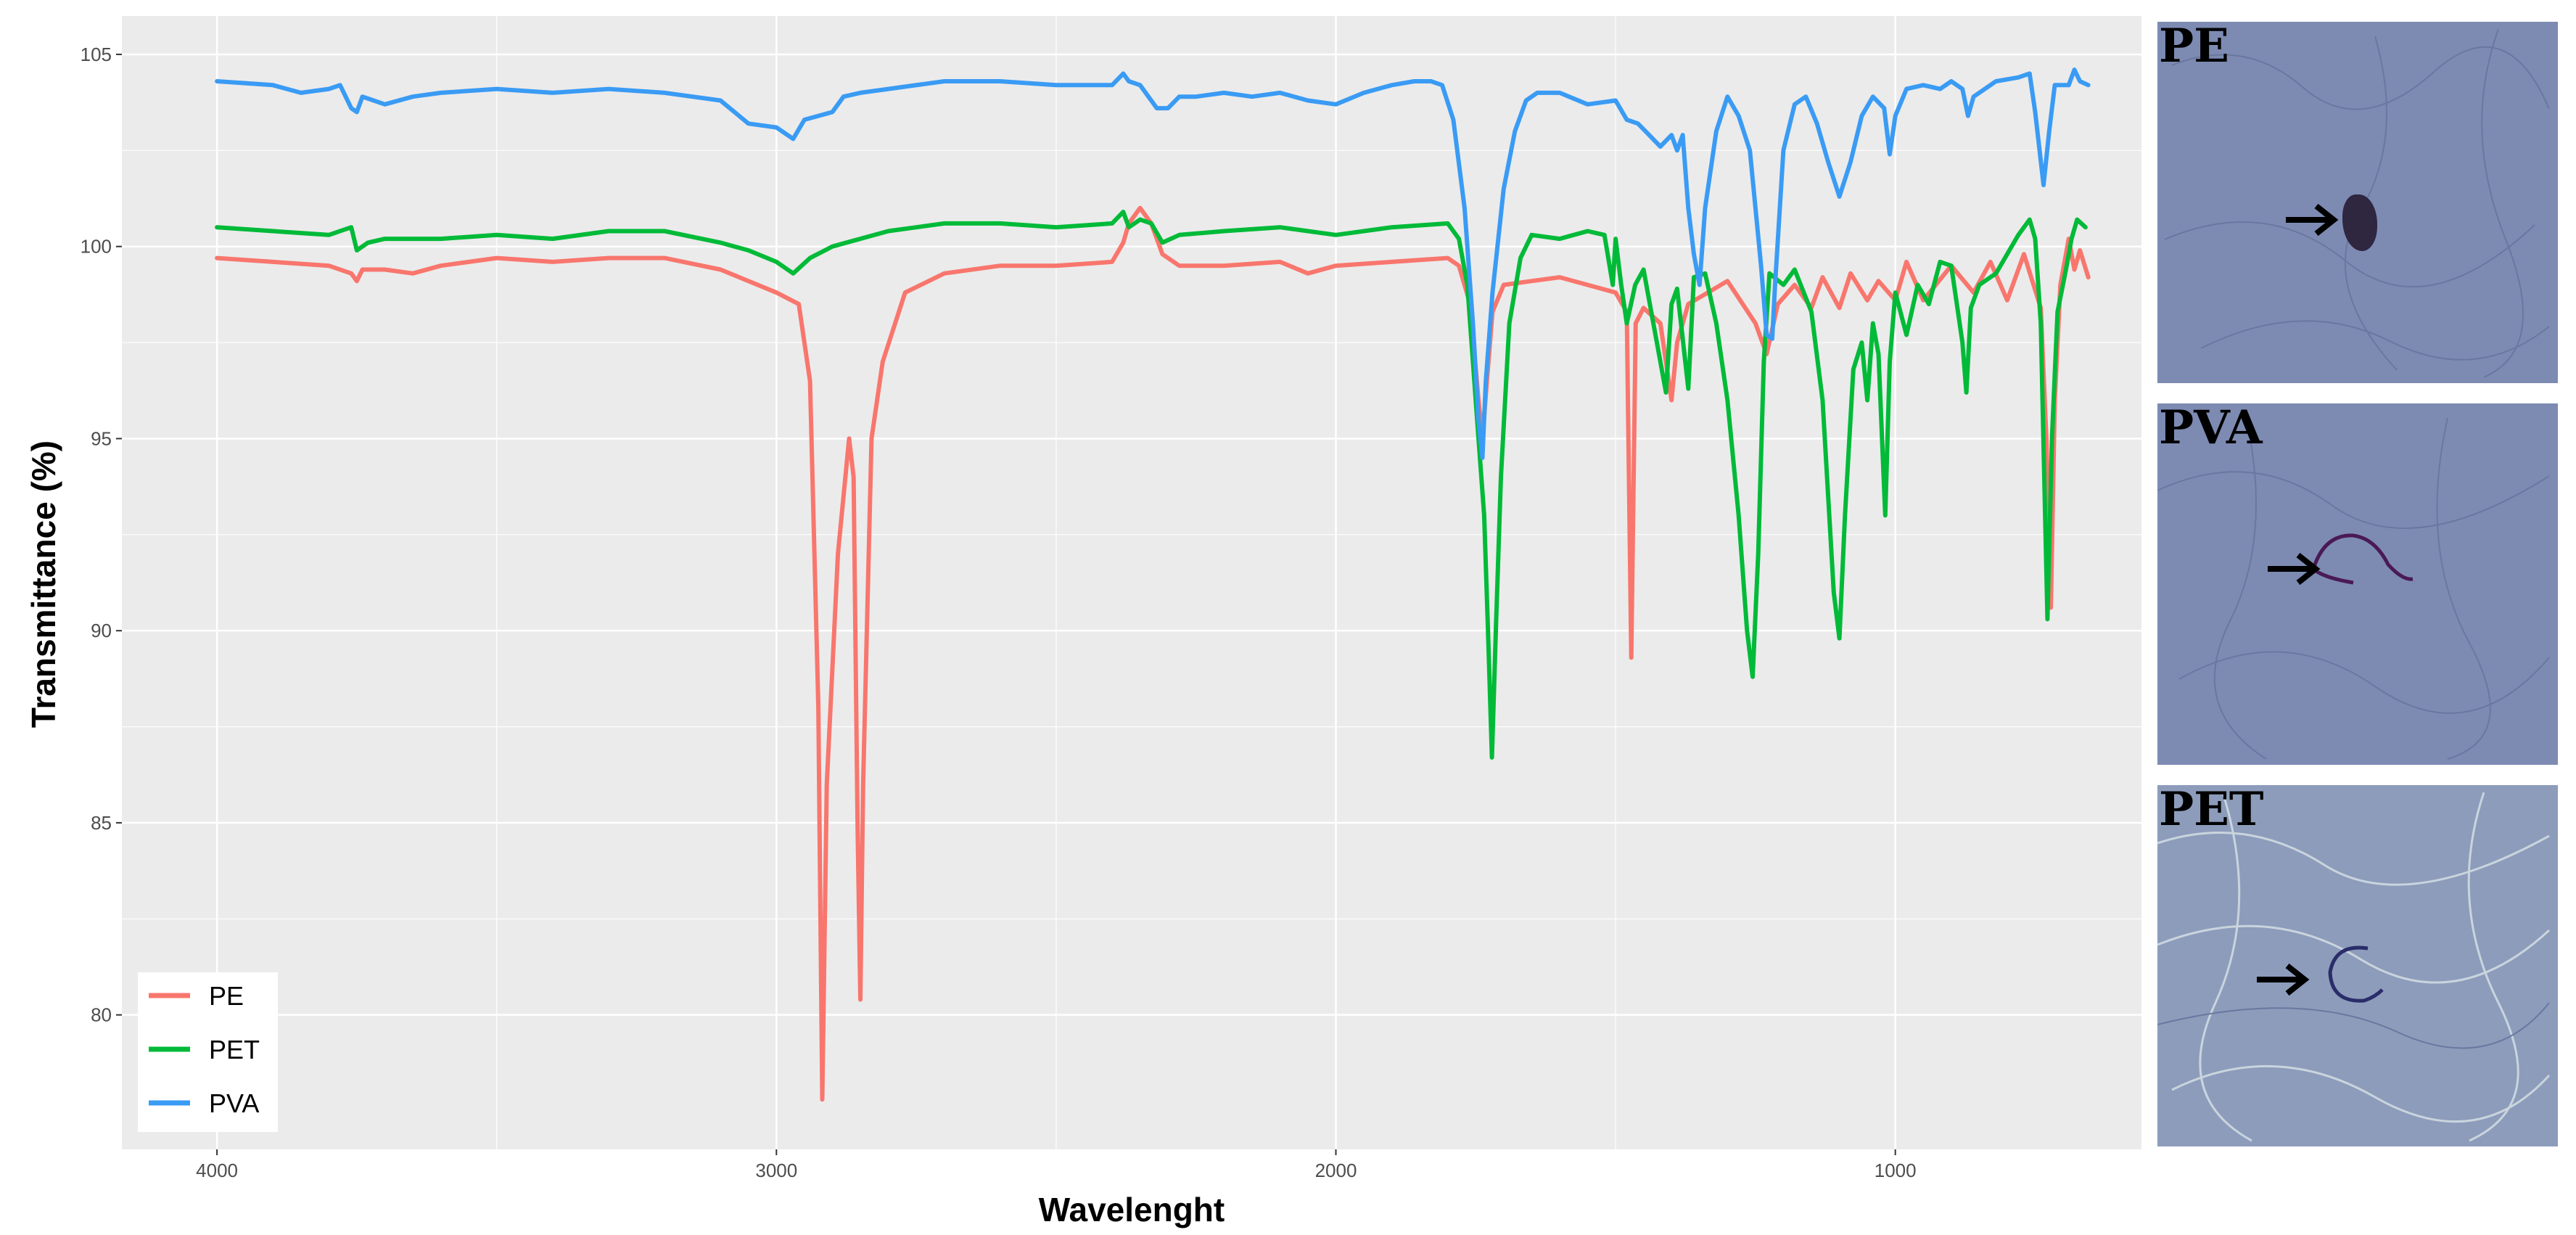 Image resolution: width=2576 pixels, height=1235 pixels. I want to click on y-axis-title: Transmittance (%), so click(43, 584).